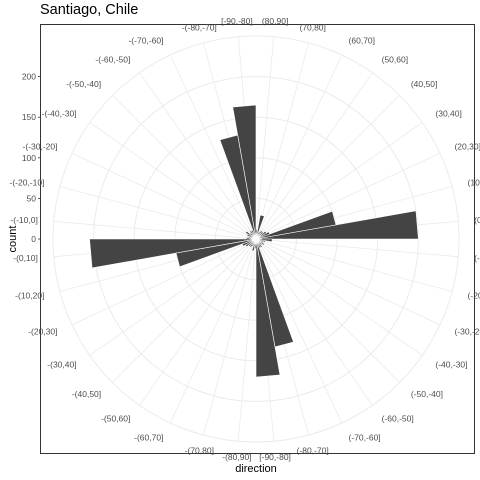 Image resolution: width=480 pixels, height=480 pixels. Describe the element at coordinates (59, 113) in the screenshot. I see `direction-tick-label: -(-40,-30]` at that location.